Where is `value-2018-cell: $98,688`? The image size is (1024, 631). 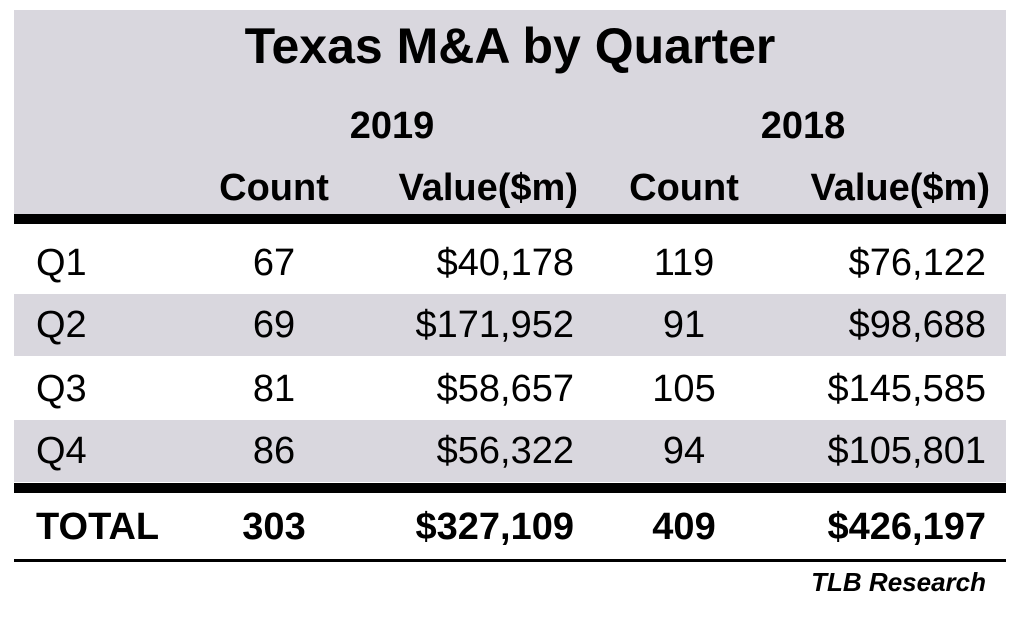 value-2018-cell: $98,688 is located at coordinates (917, 325).